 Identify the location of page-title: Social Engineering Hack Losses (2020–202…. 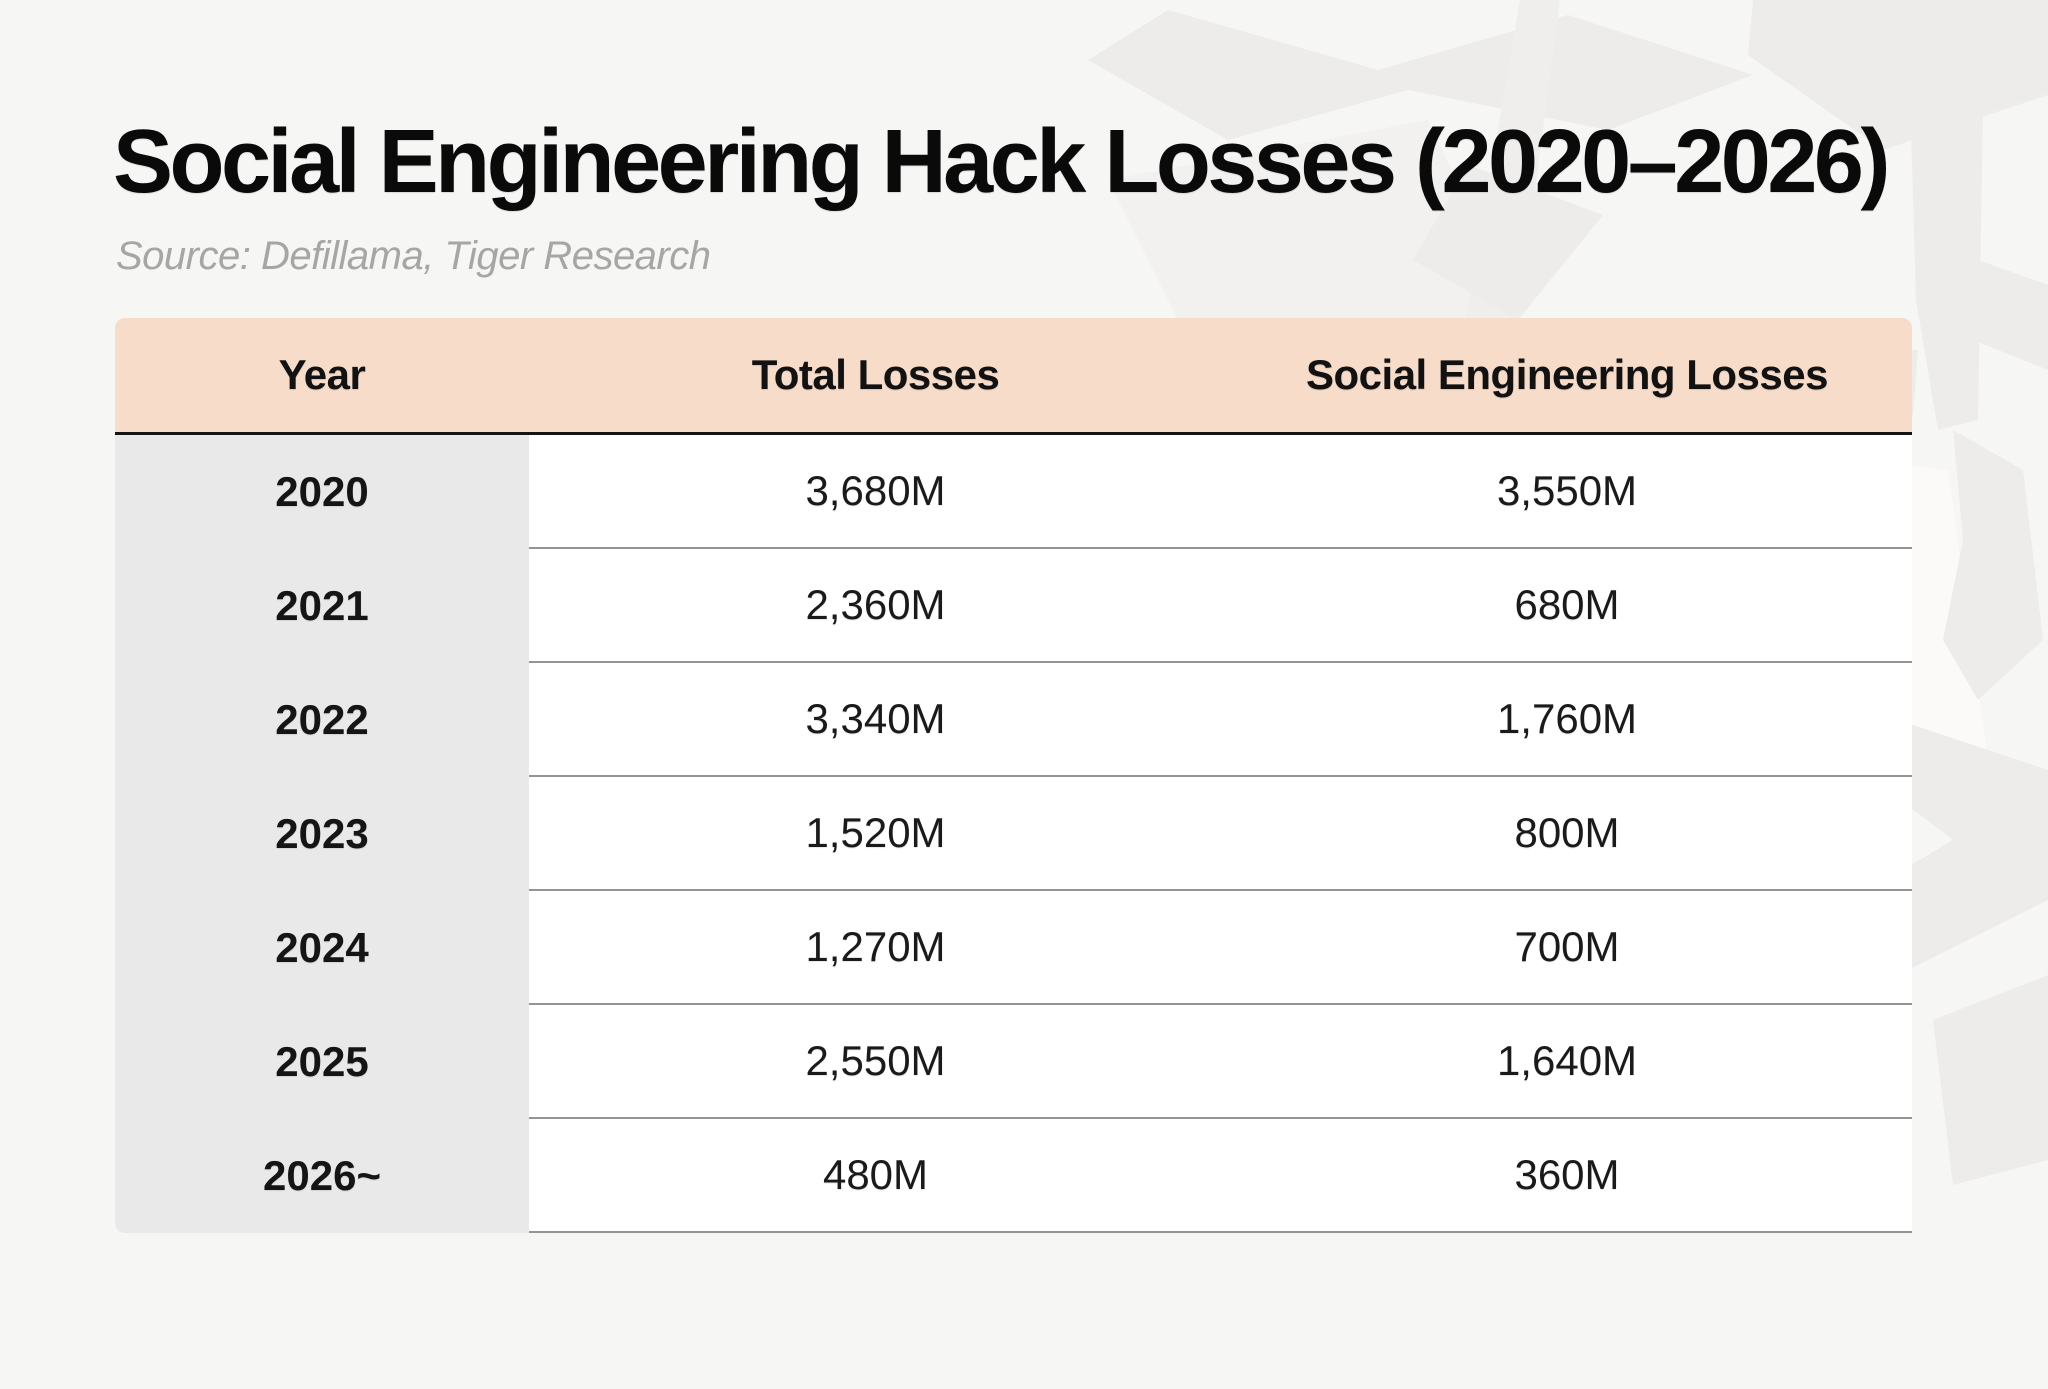
(1001, 162).